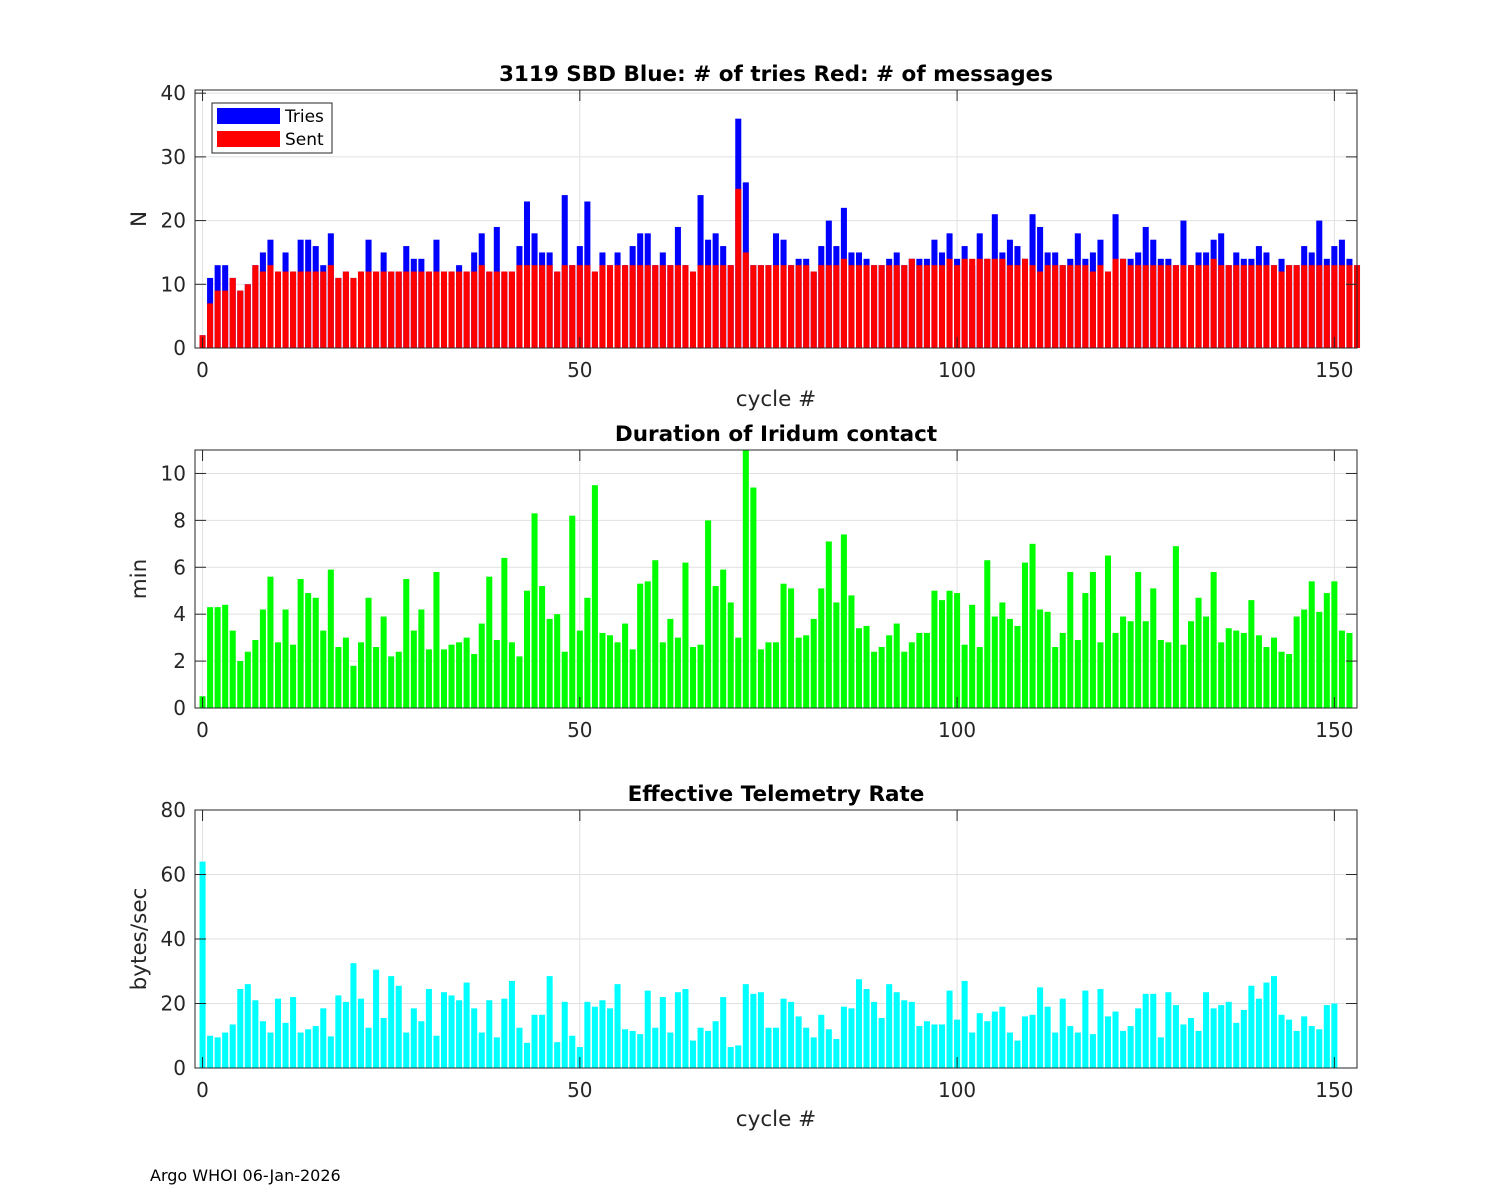  Describe the element at coordinates (139, 579) in the screenshot. I see `y-axis-label: min` at that location.